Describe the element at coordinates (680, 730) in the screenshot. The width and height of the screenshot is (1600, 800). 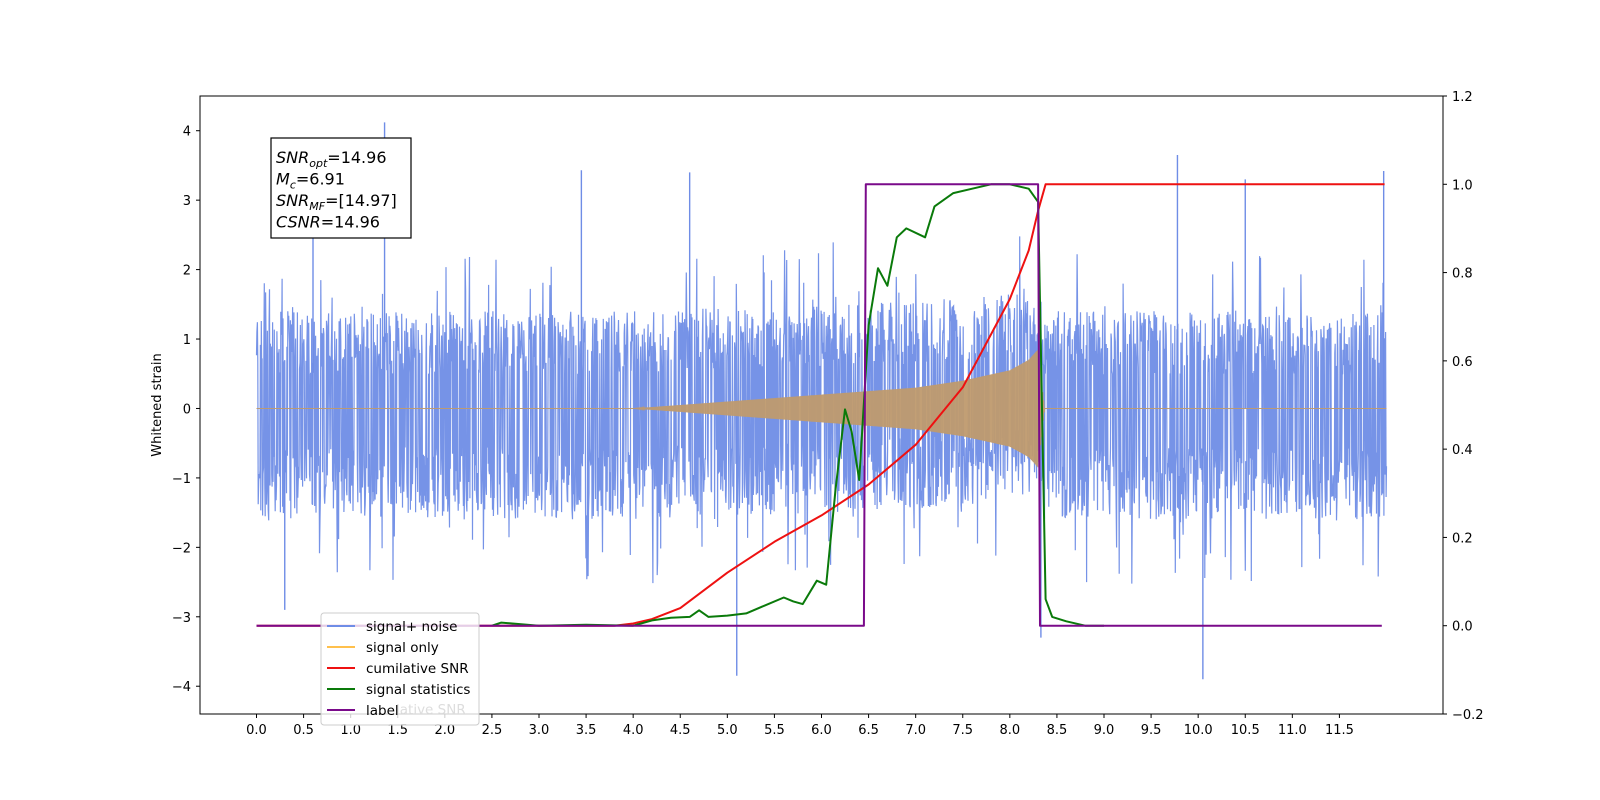
I see `x-tick-label: 4.5` at that location.